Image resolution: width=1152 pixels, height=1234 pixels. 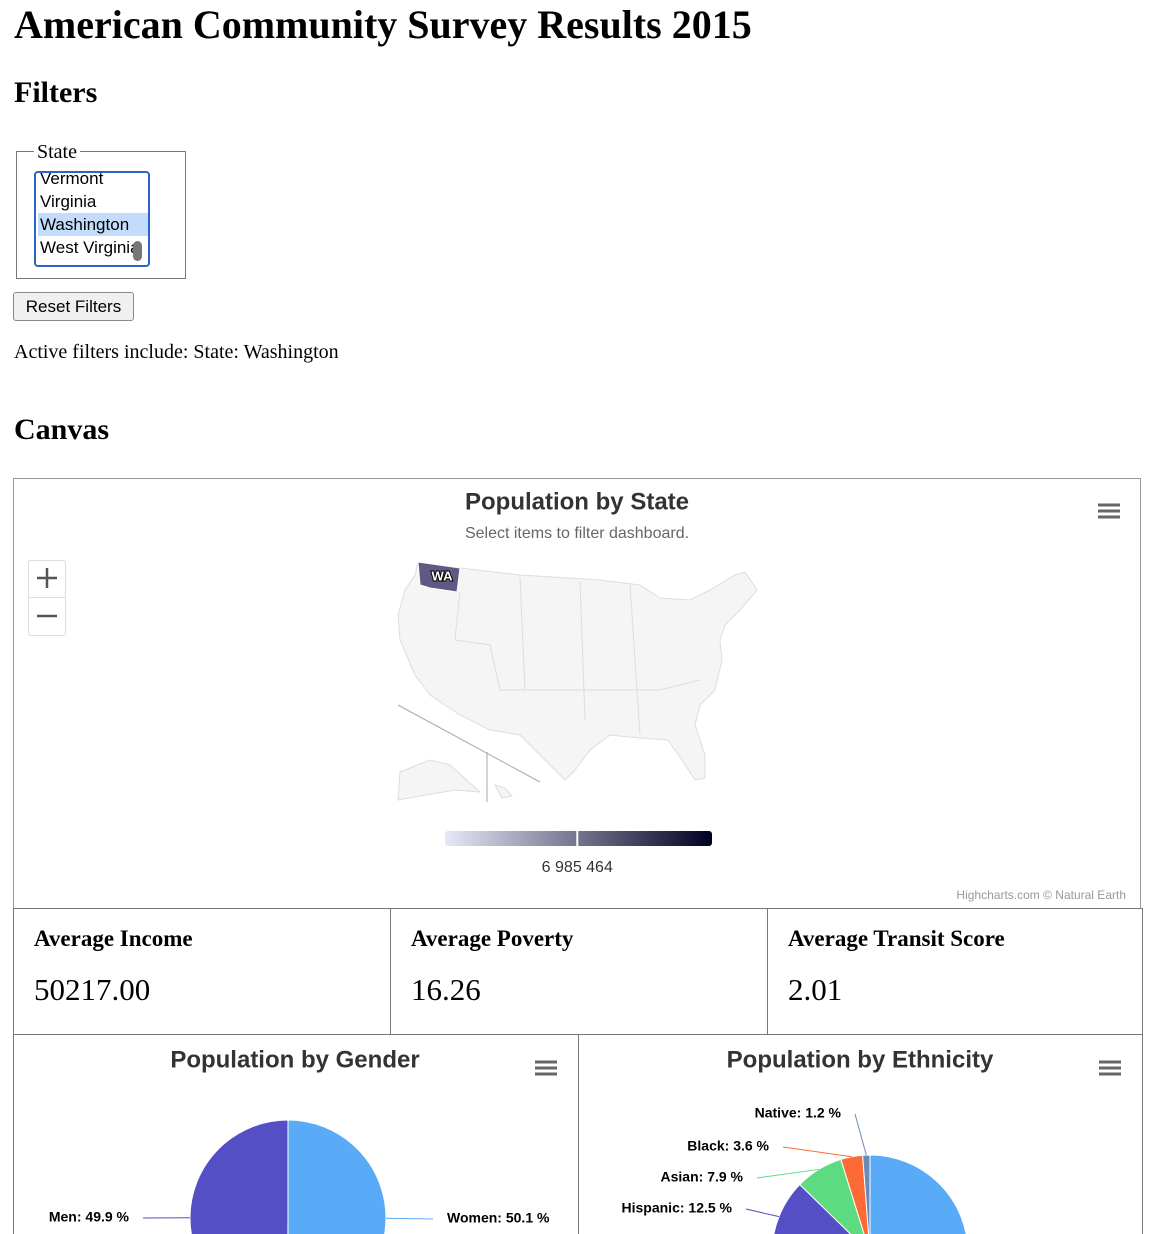 What do you see at coordinates (577, 501) in the screenshot?
I see `map-title: Population by State` at bounding box center [577, 501].